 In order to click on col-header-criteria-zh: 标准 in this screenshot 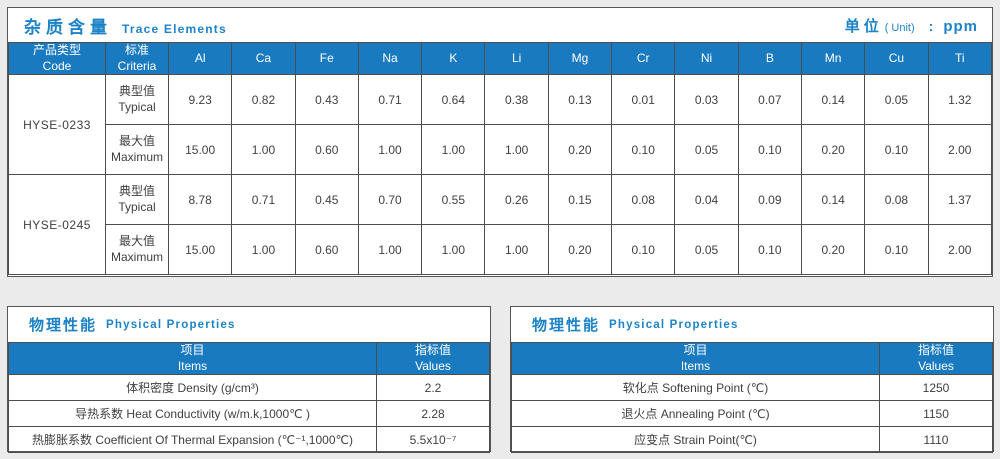, I will do `click(136, 50)`.